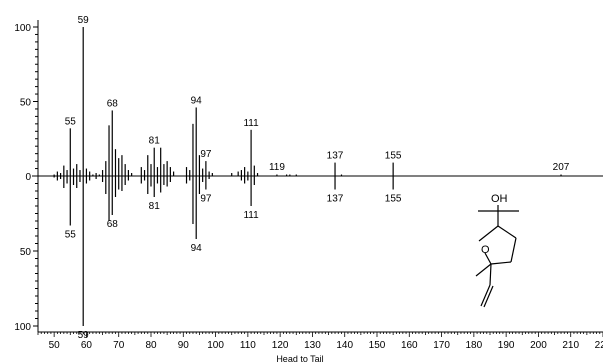 The image size is (603, 364). Describe the element at coordinates (119, 345) in the screenshot. I see `x-tick-label: 70` at that location.